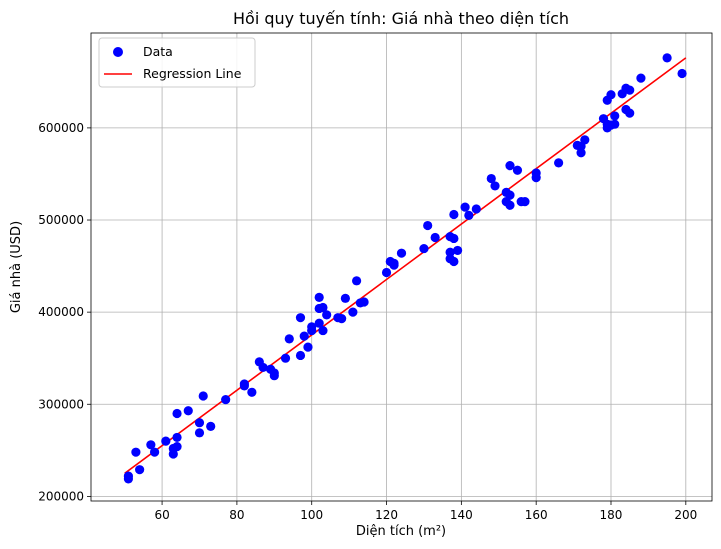  I want to click on y-tick-label: 400000, so click(61, 312).